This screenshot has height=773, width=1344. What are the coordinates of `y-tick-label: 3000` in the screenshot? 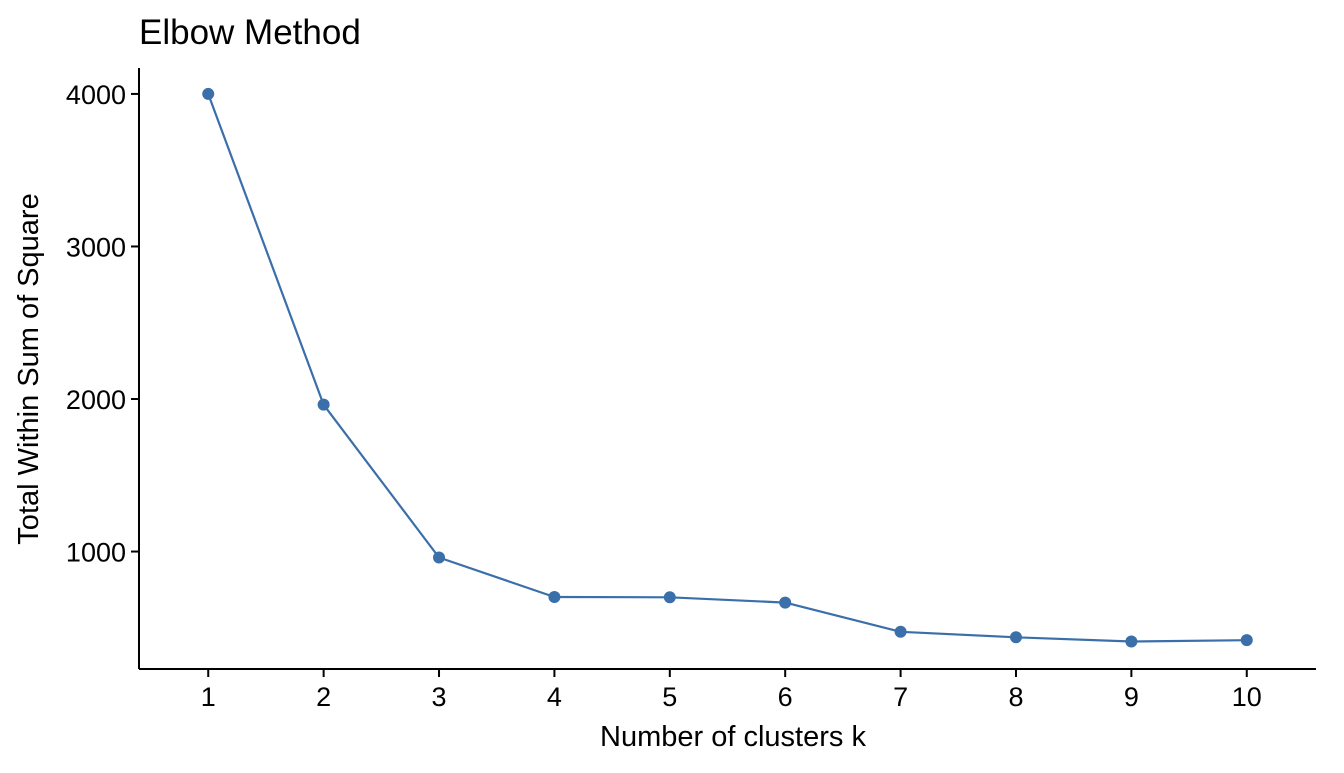 It's located at (96, 247).